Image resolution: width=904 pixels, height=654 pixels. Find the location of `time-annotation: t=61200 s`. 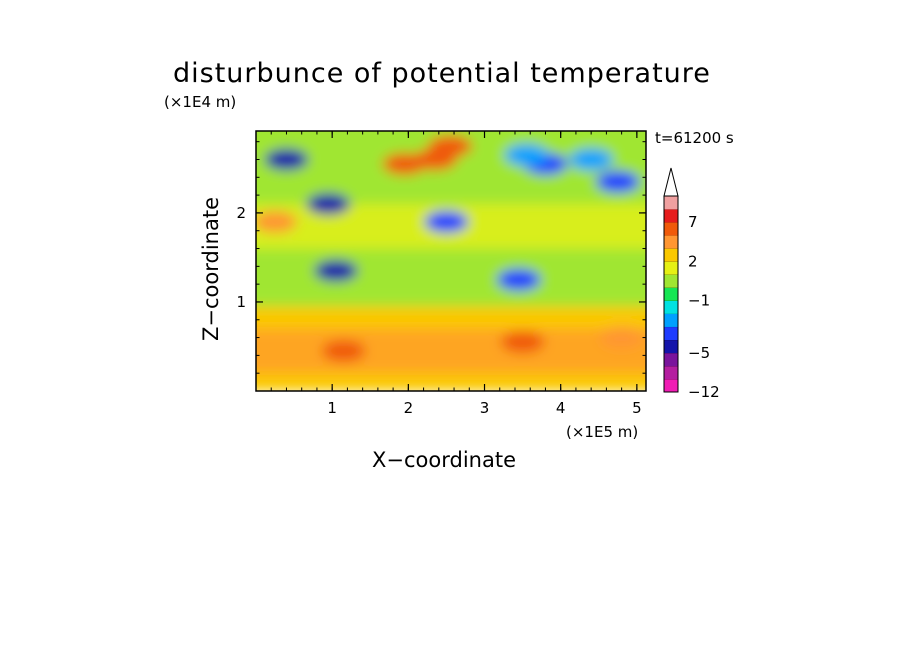

time-annotation: t=61200 s is located at coordinates (694, 138).